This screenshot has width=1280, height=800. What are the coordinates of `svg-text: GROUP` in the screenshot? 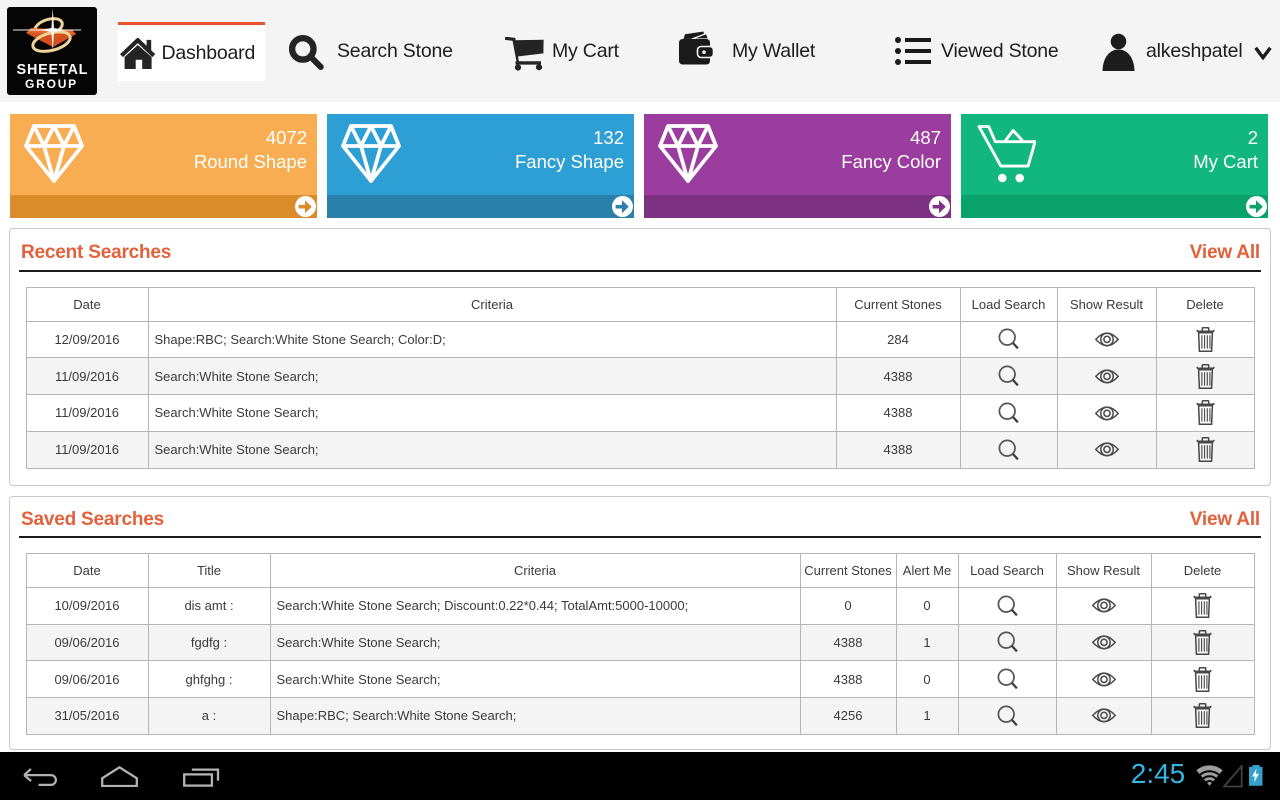 It's located at (51, 84).